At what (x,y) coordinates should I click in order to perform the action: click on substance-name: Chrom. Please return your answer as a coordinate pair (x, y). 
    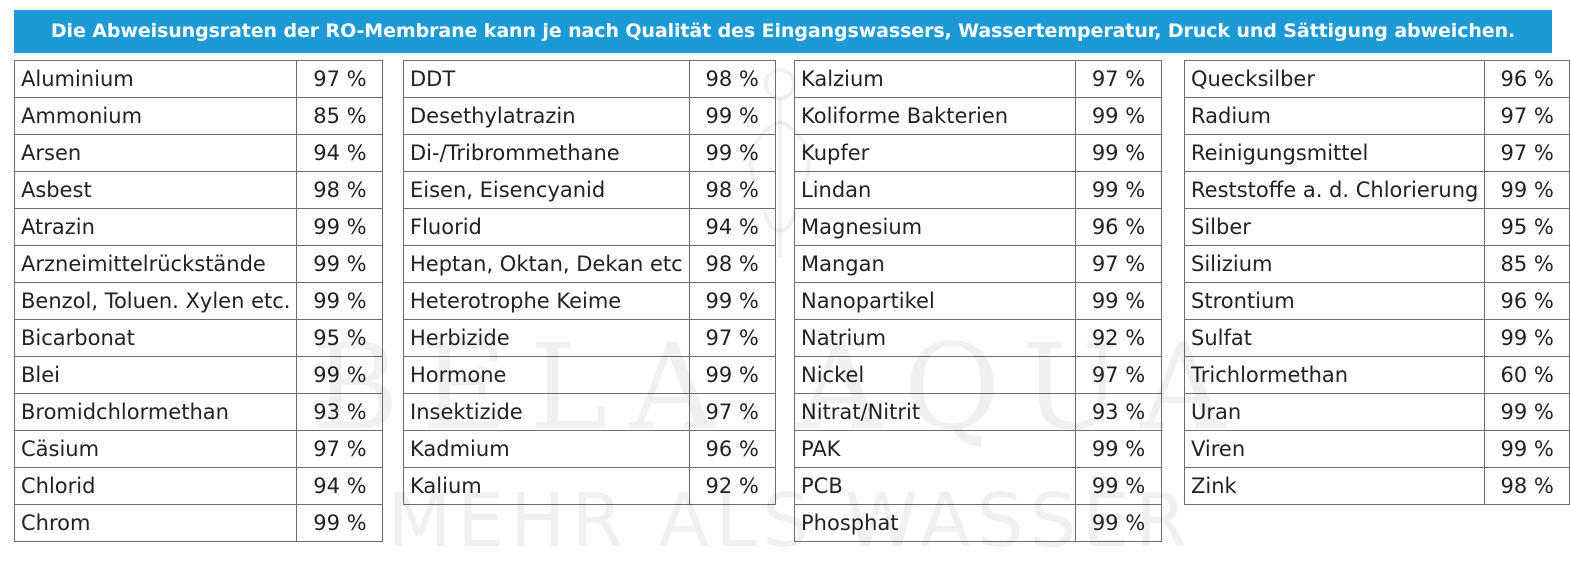
    Looking at the image, I should click on (155, 523).